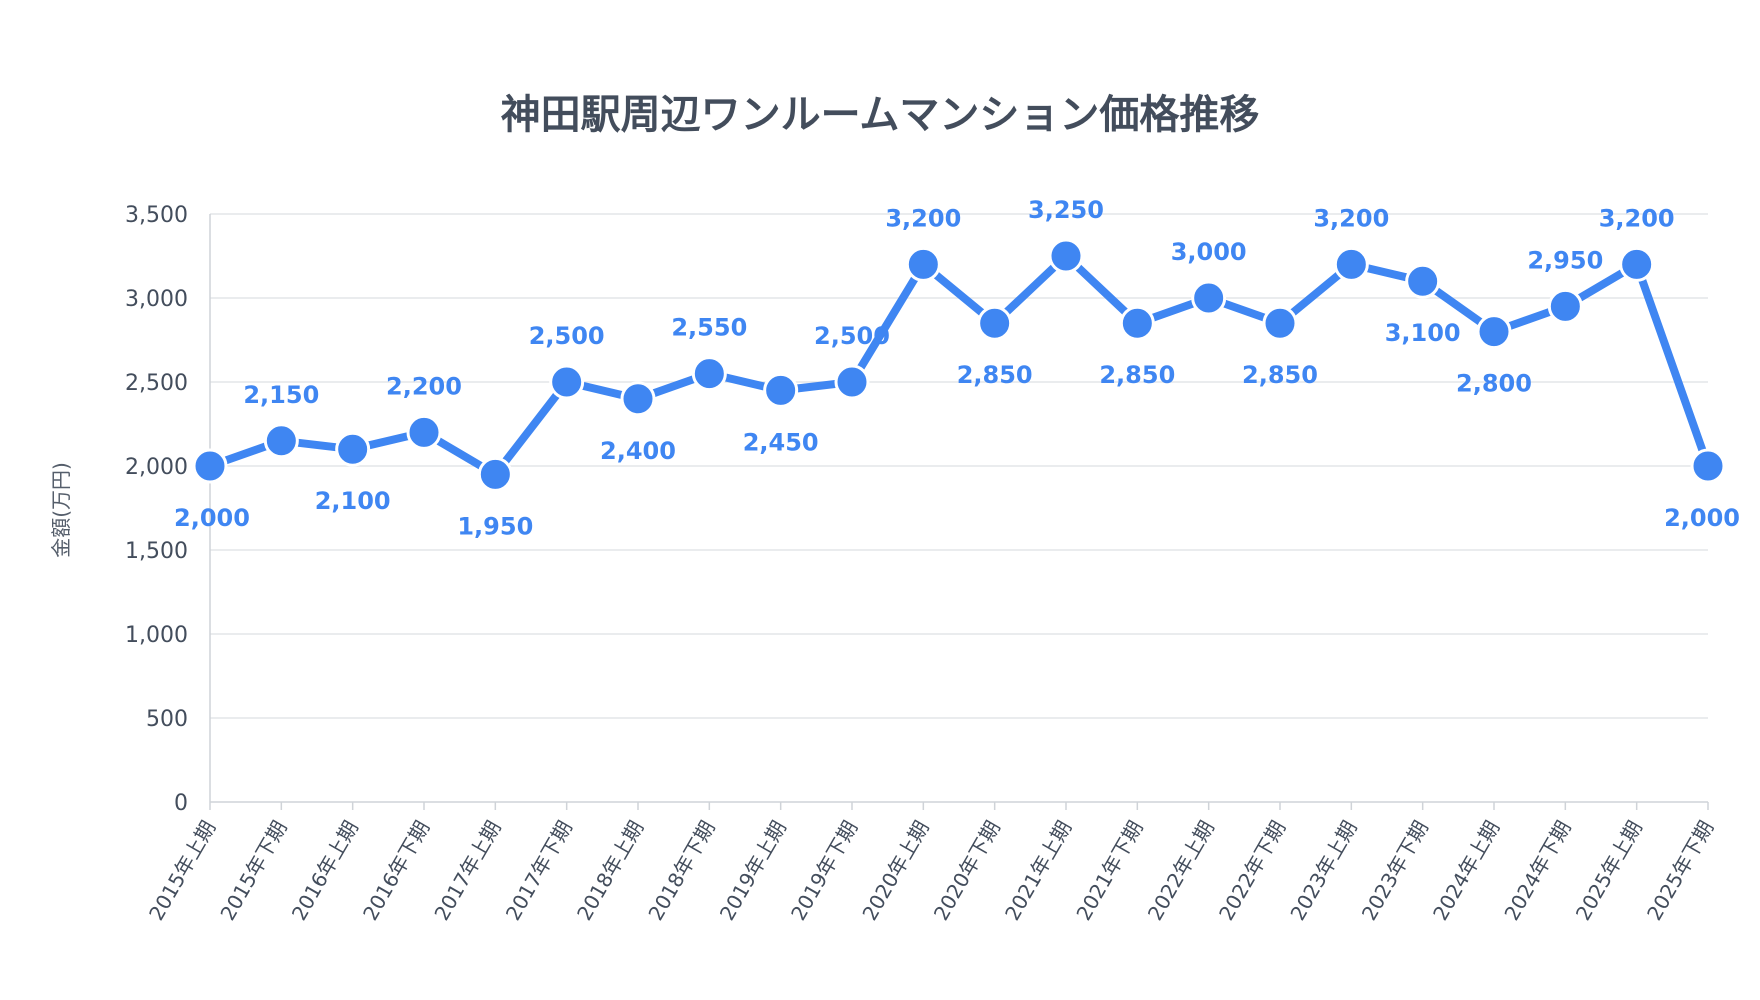 This screenshot has height=1000, width=1760. What do you see at coordinates (1466, 871) in the screenshot?
I see `x-tick-label: 2024年上期` at bounding box center [1466, 871].